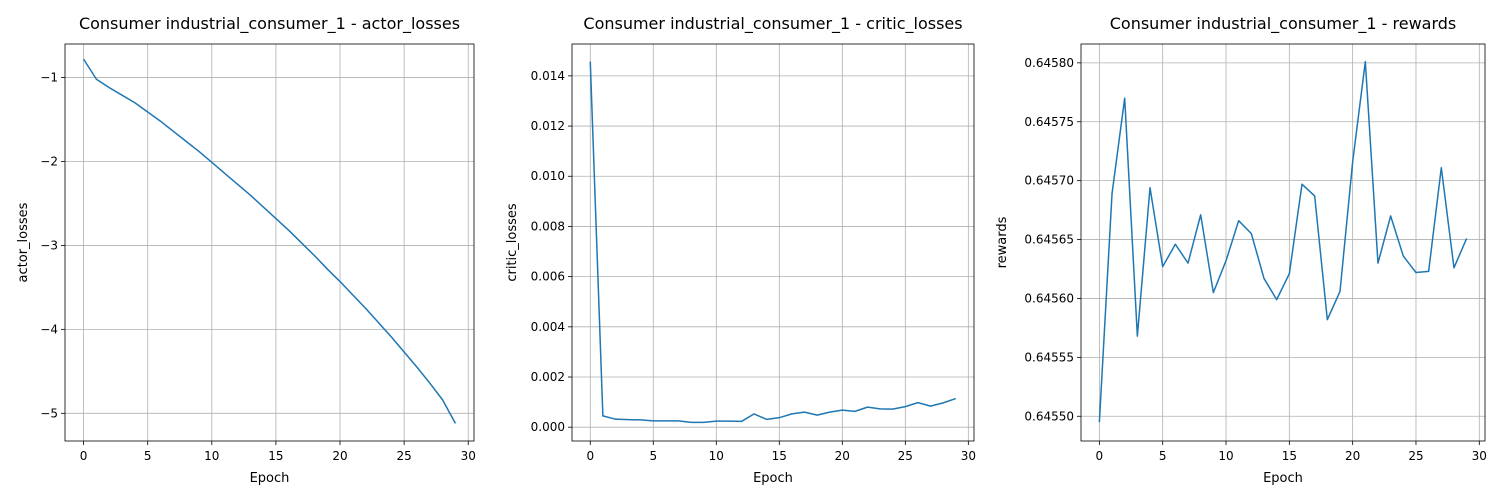  Describe the element at coordinates (49, 329) in the screenshot. I see `y-tick-label: −4` at that location.